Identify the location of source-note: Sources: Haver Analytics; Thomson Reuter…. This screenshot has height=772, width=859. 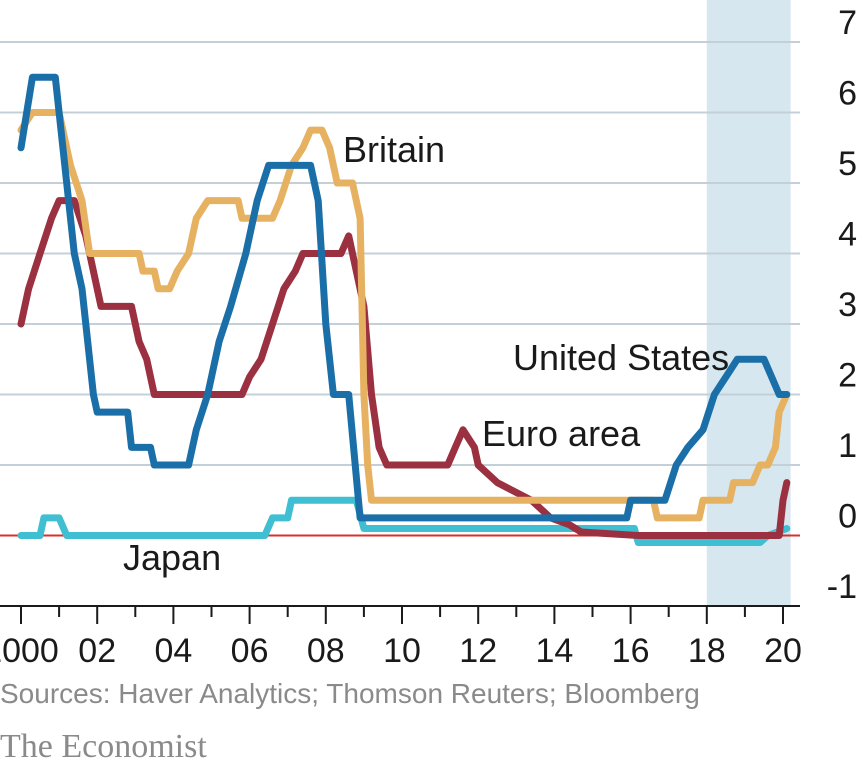
(350, 693).